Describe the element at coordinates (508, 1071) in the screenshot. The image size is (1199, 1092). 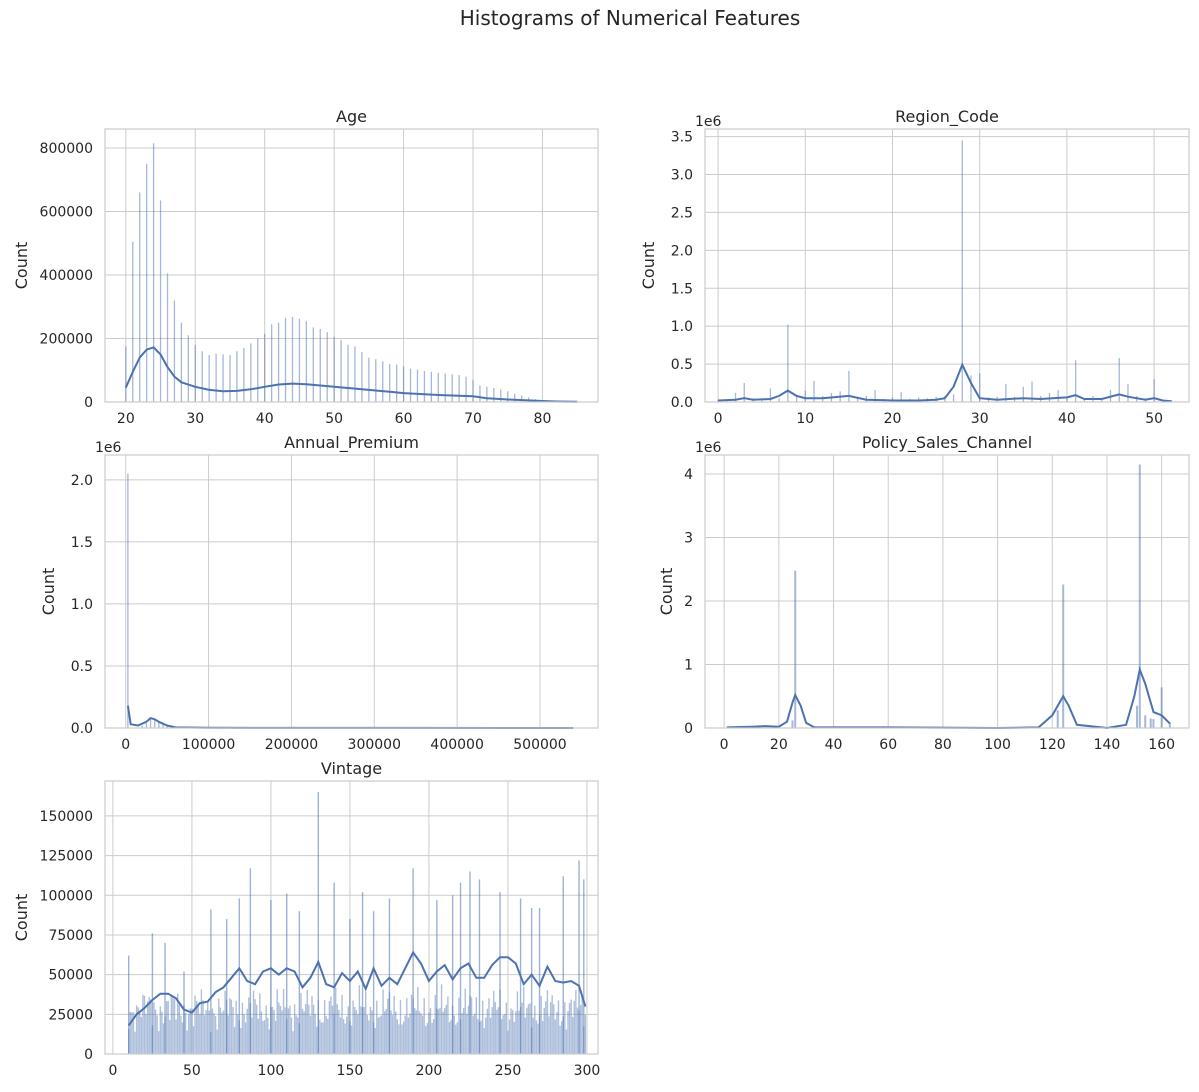
I see `x-tick-label: 250` at that location.